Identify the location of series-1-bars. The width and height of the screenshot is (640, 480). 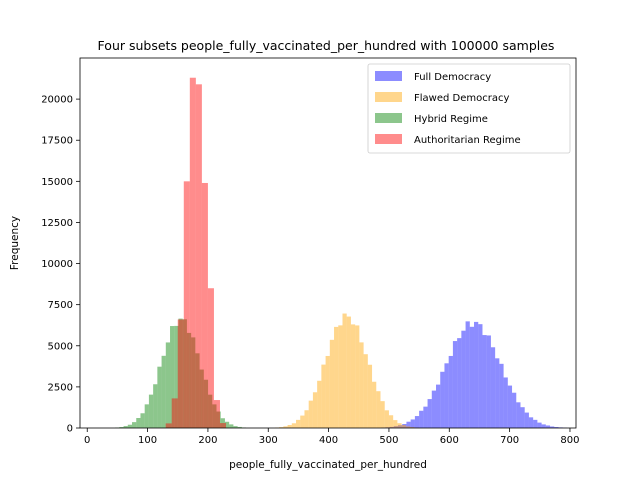
(346, 370).